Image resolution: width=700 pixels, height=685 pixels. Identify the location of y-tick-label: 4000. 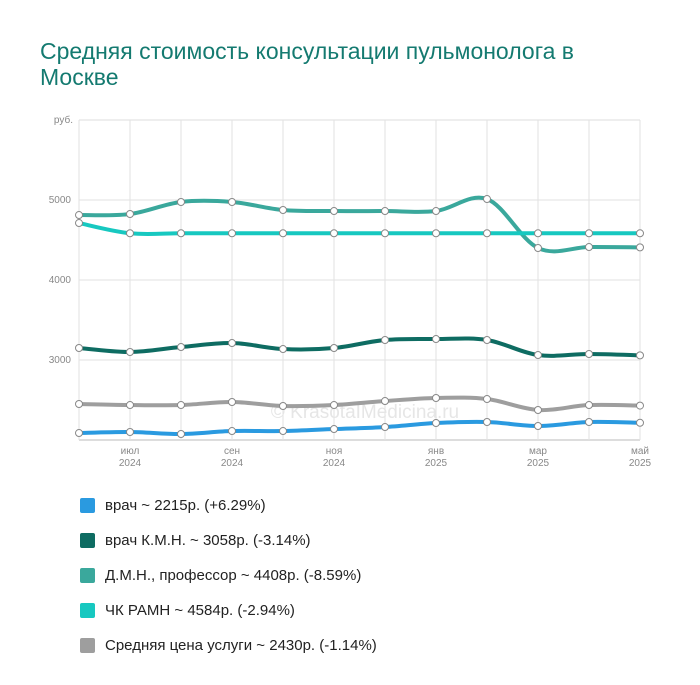
(60, 280).